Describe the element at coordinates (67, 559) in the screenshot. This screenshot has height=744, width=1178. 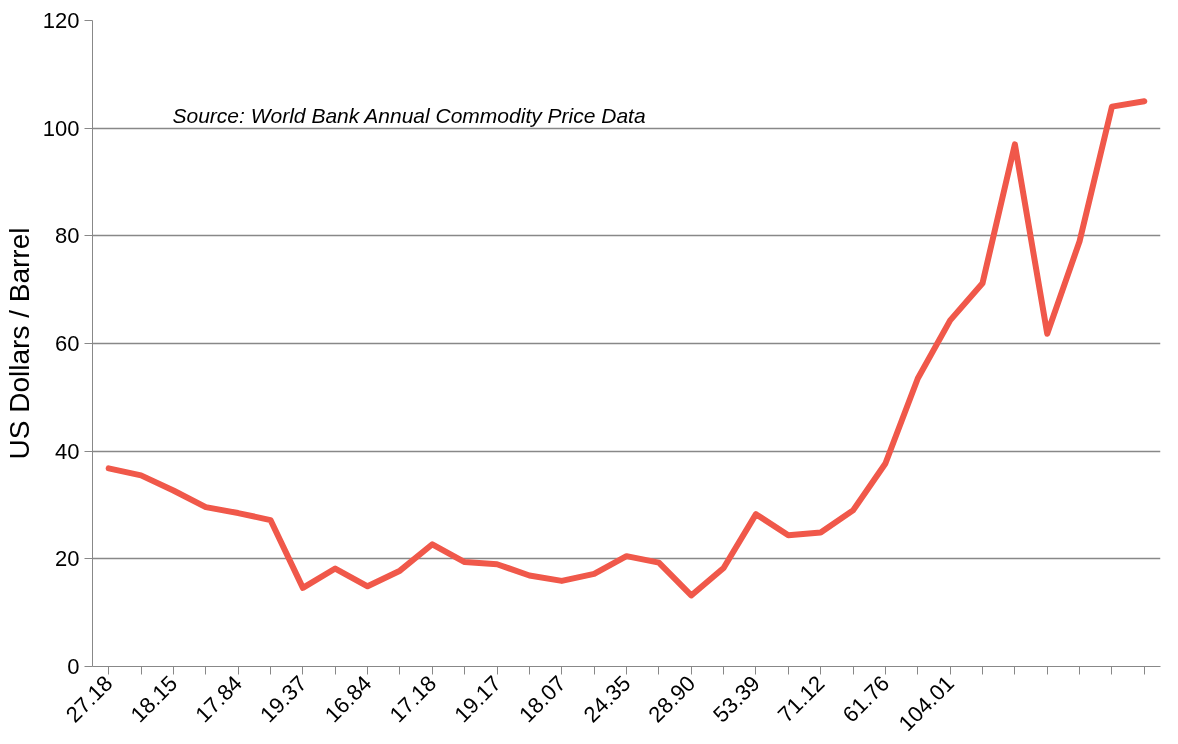
I see `y-tick-label: 20` at that location.